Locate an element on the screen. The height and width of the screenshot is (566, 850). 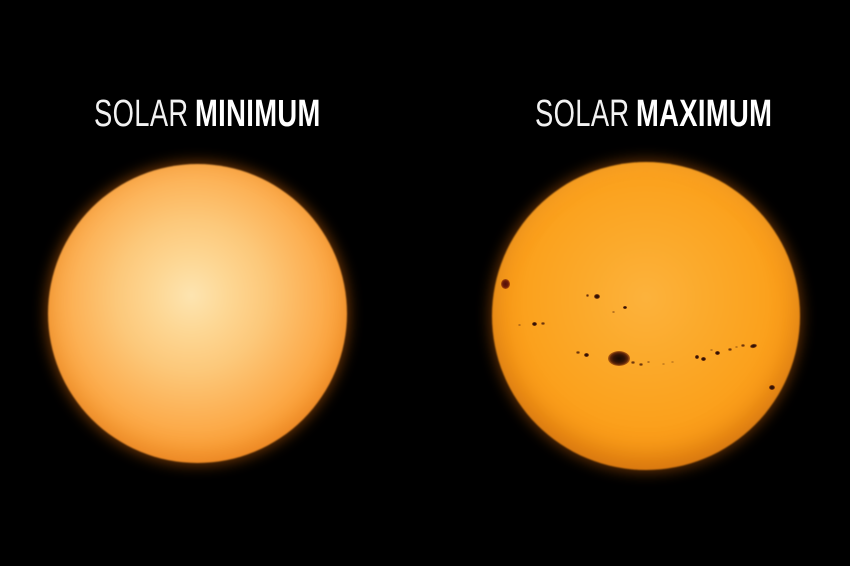
solar-minimum-title-word-bold: MINIMUM is located at coordinates (258, 114).